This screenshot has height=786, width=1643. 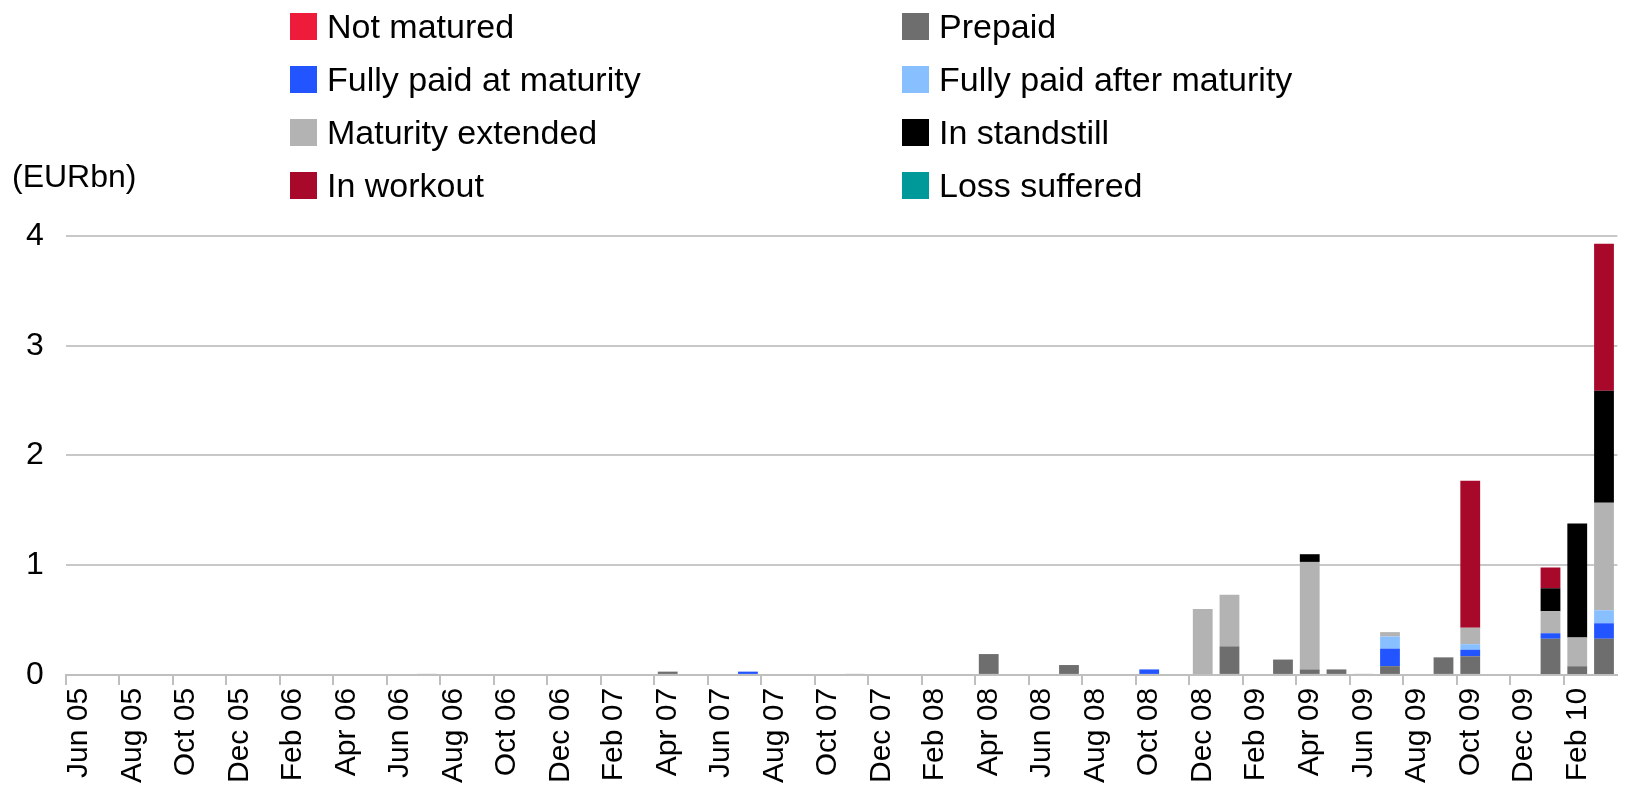 I want to click on legend-label: In workout, so click(x=405, y=185).